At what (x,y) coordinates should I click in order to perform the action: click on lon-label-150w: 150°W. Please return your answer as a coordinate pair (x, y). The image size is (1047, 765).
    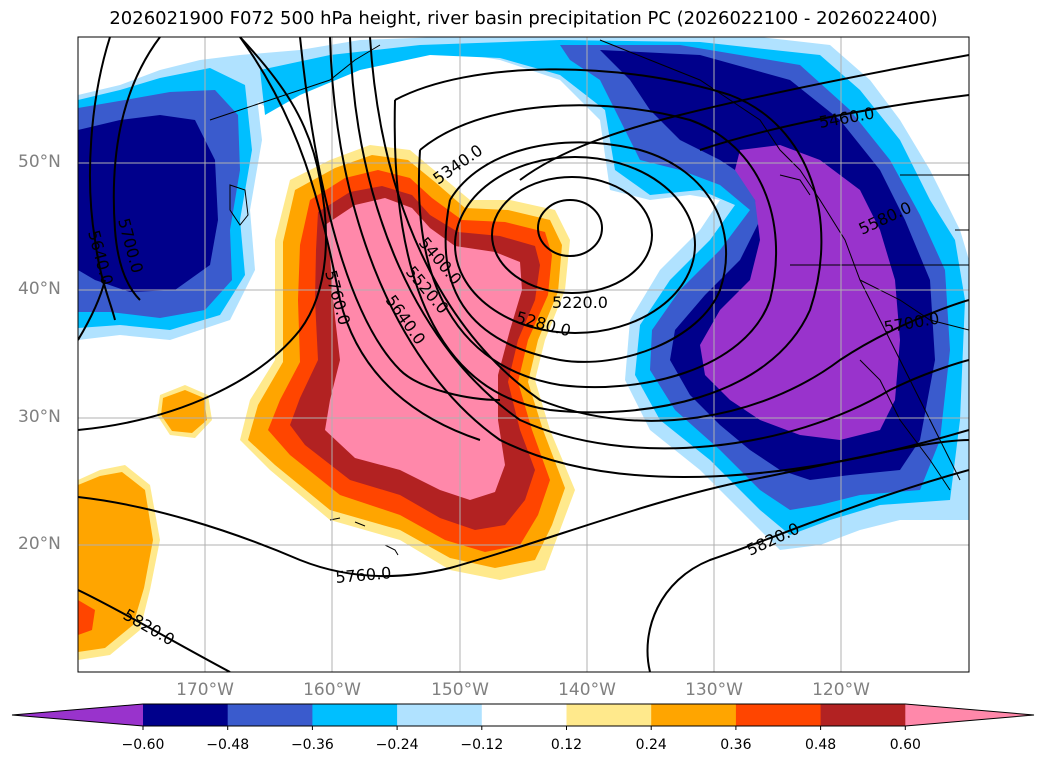
    Looking at the image, I should click on (460, 690).